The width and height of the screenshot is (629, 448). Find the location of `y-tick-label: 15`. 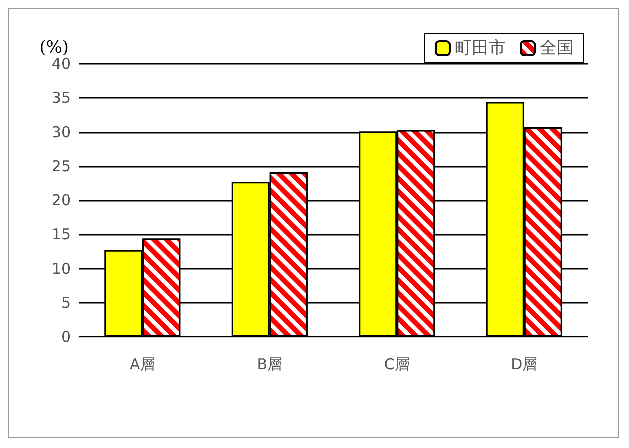

y-tick-label: 15 is located at coordinates (61, 235).